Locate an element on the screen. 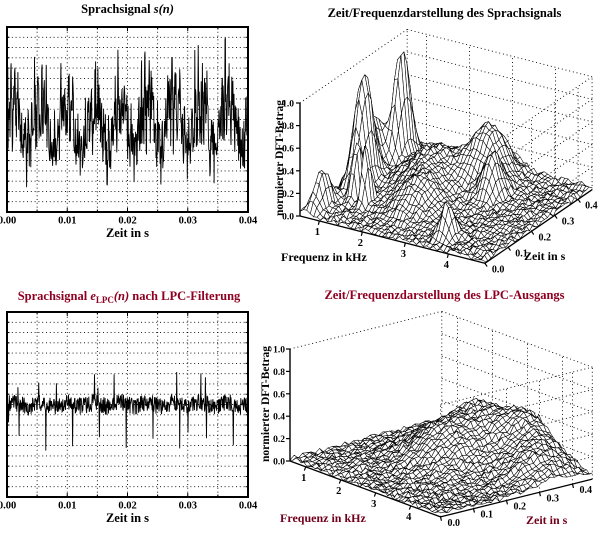  freq-axis-label-spectrogram-speech: Frequenz in kHz is located at coordinates (324, 257).